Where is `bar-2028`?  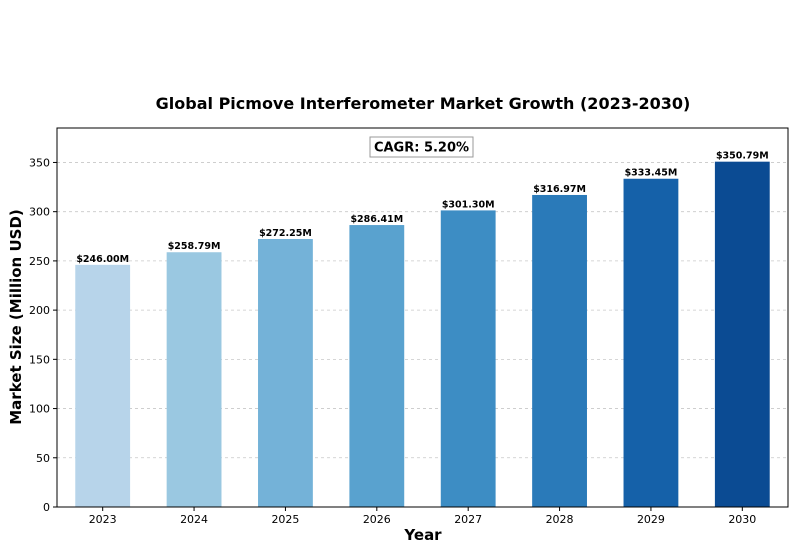
bar-2028 is located at coordinates (559, 350).